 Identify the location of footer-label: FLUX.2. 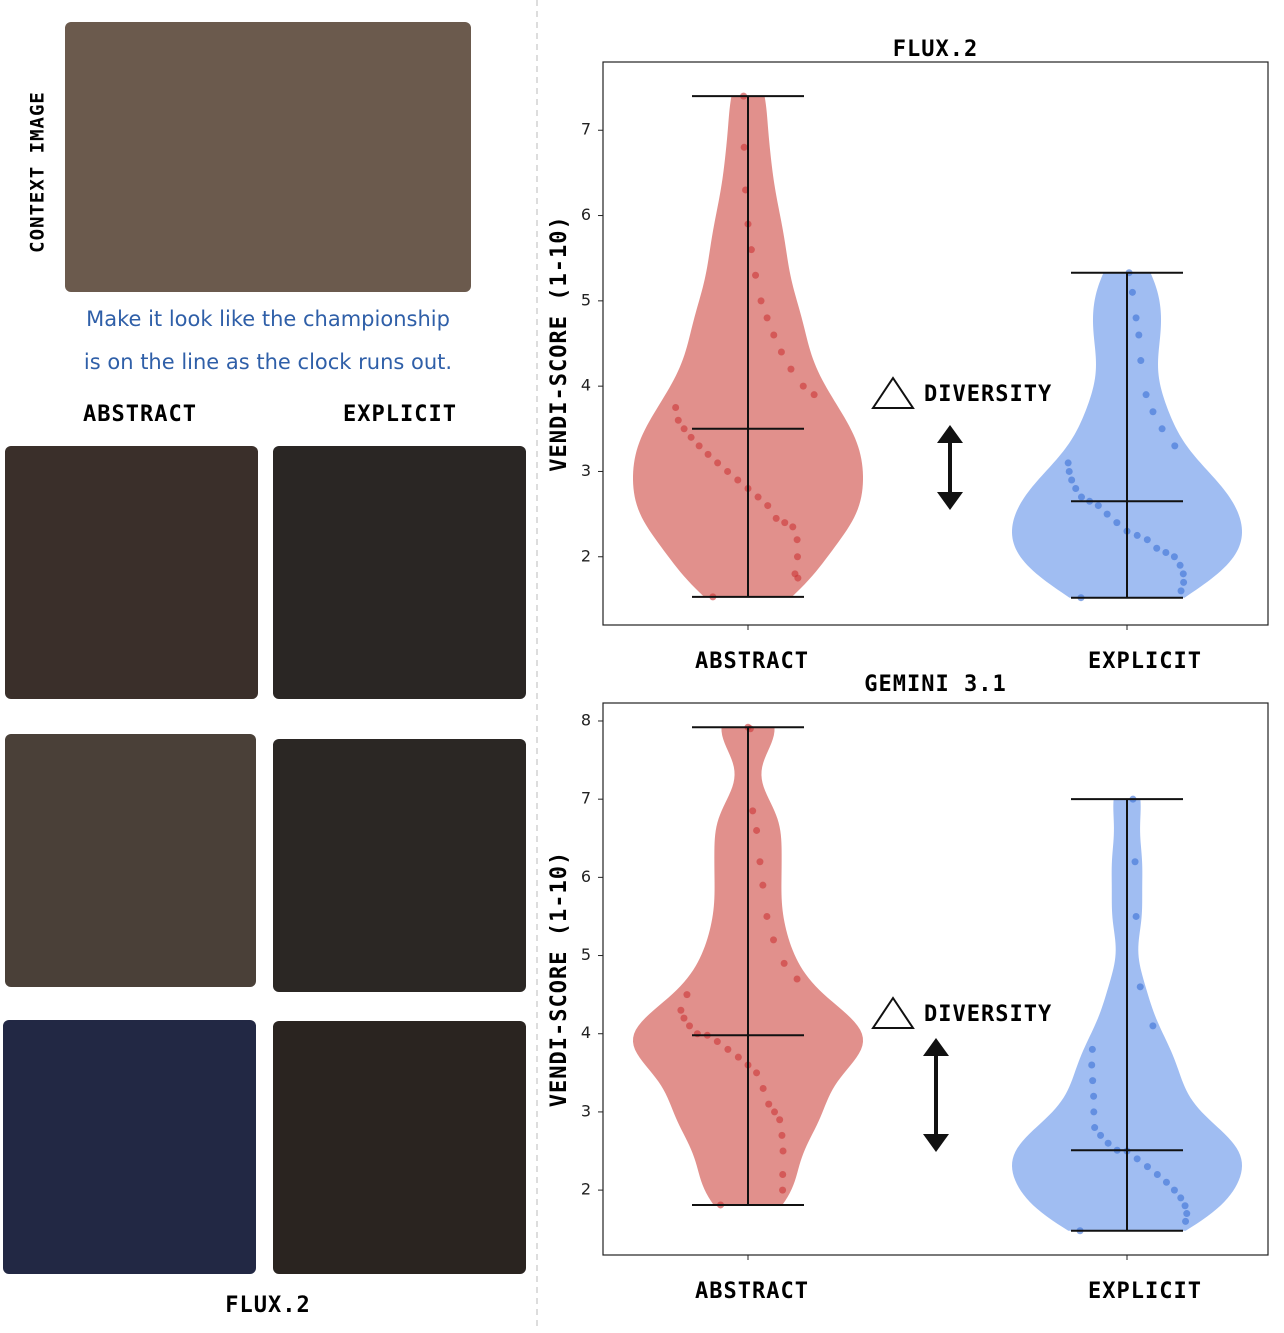
(267, 1305).